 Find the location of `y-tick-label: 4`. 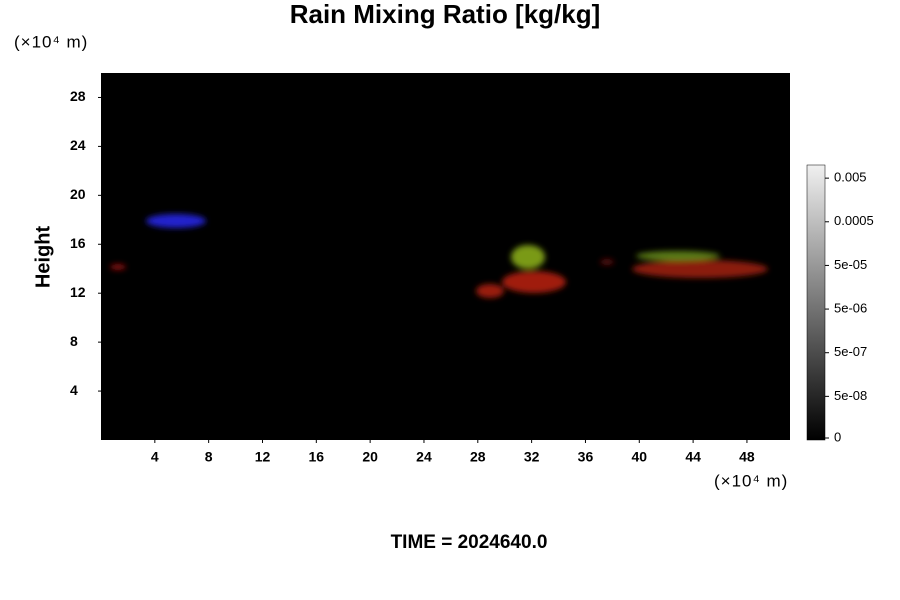

y-tick-label: 4 is located at coordinates (74, 390).